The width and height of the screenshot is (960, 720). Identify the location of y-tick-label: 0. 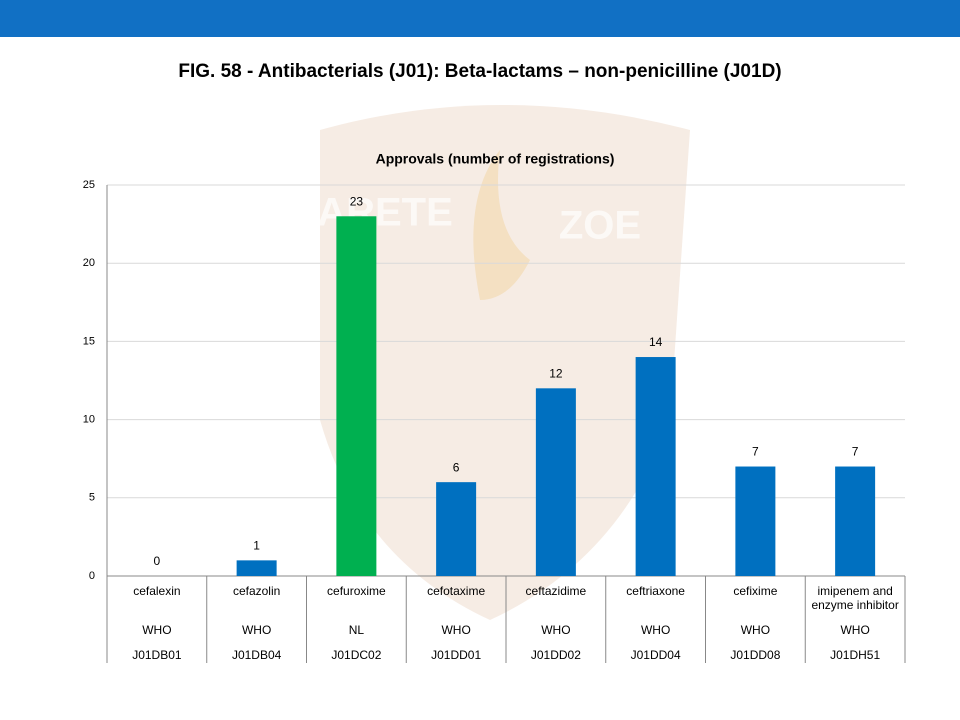
(92, 576).